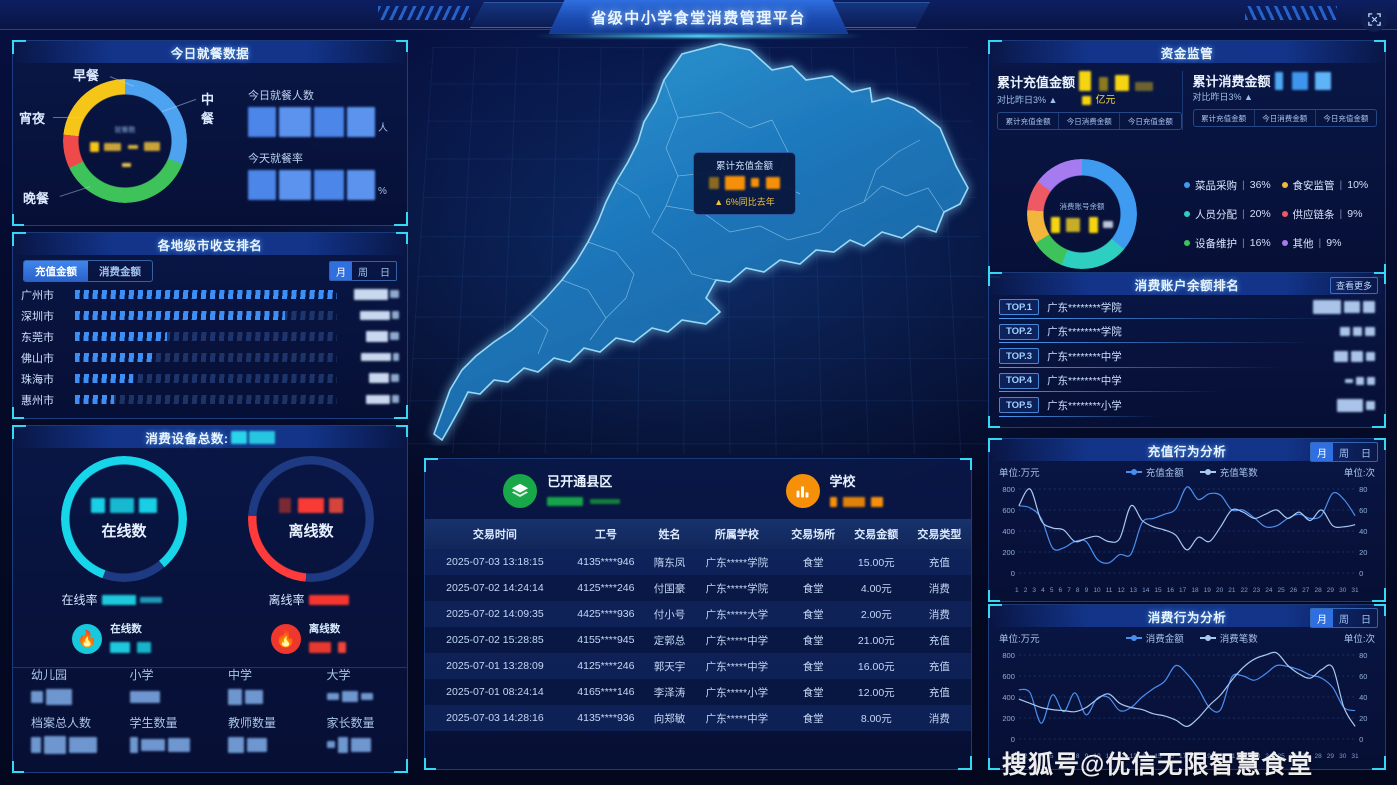 This screenshot has height=785, width=1397. What do you see at coordinates (1361, 739) in the screenshot?
I see `y-tick-right: 0` at bounding box center [1361, 739].